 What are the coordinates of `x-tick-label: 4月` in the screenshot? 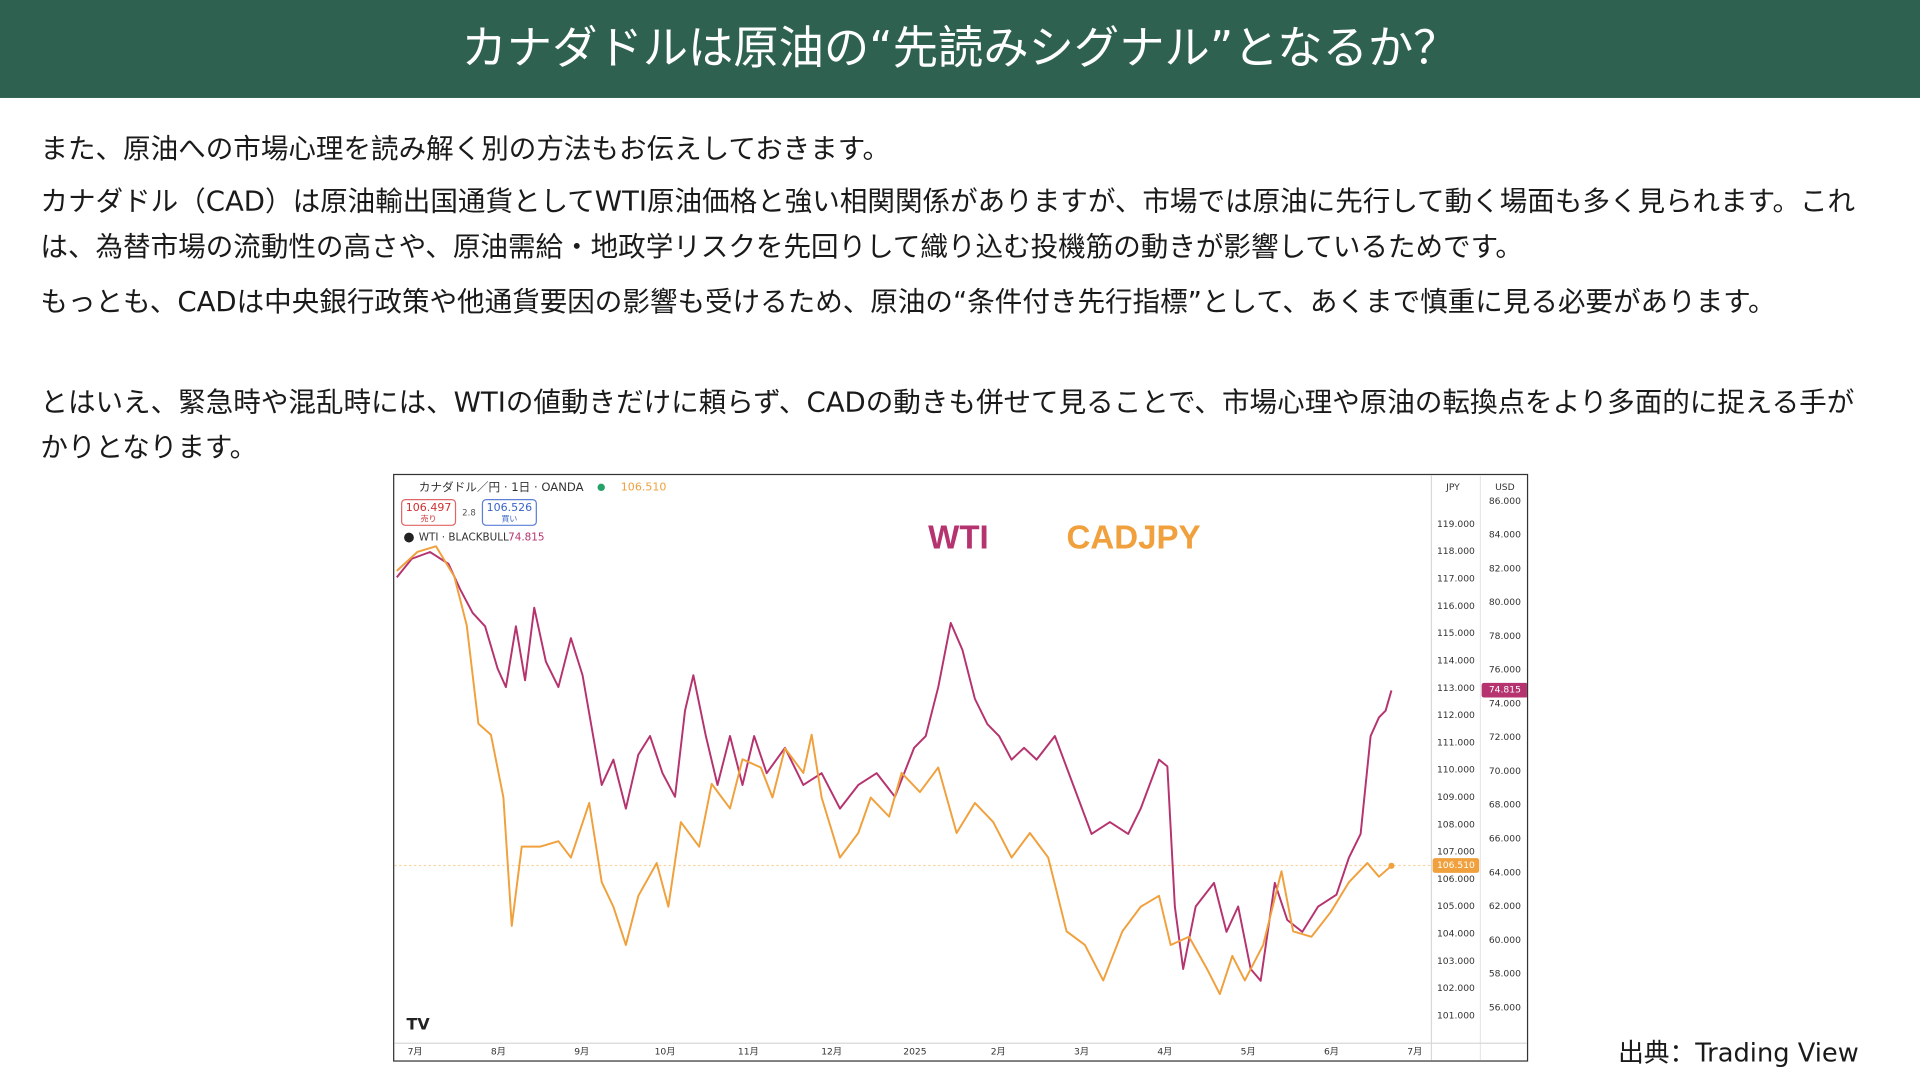 It's located at (1164, 1051).